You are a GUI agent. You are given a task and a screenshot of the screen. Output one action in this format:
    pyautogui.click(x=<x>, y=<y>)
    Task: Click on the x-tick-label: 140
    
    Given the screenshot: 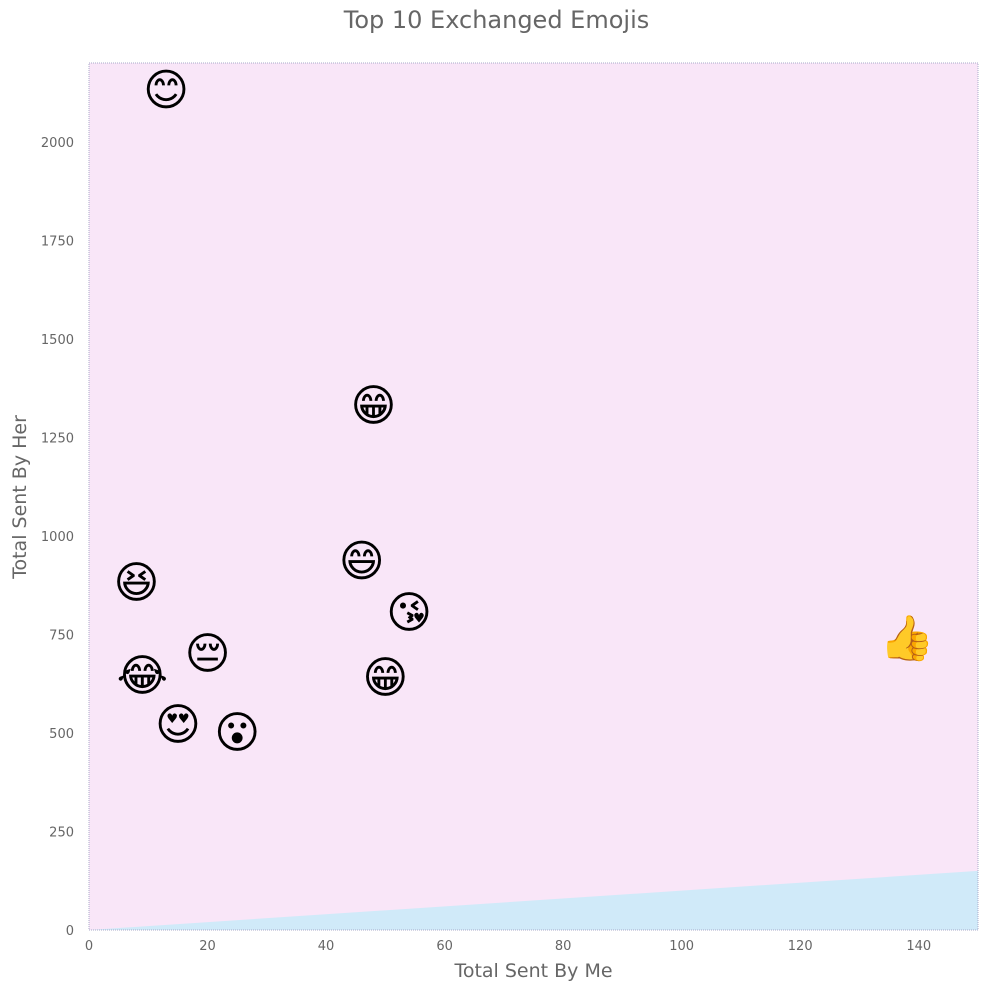 What is the action you would take?
    pyautogui.click(x=918, y=946)
    